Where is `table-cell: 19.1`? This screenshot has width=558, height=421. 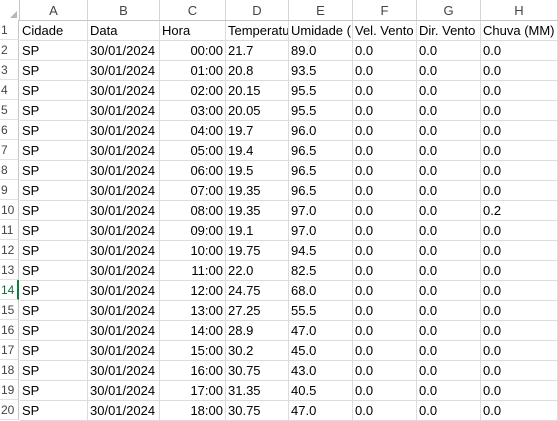
table-cell: 19.1 is located at coordinates (257, 231).